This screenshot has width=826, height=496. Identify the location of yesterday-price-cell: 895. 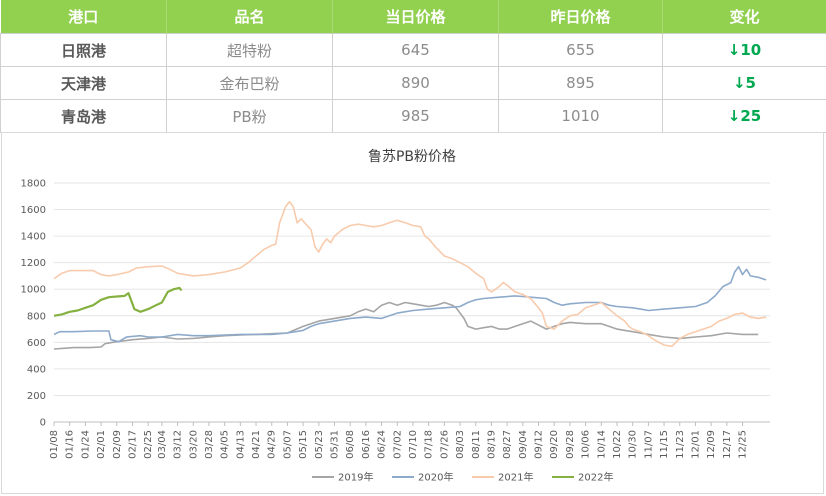
(580, 83).